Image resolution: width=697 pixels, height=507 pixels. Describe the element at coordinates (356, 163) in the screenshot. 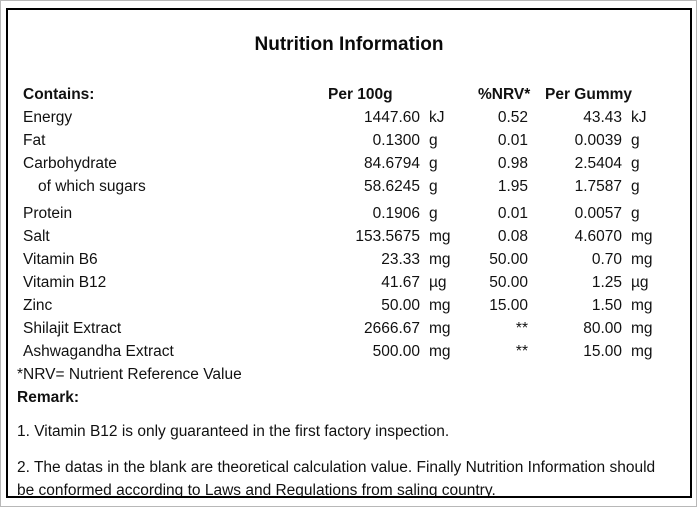

I see `table-row: Carbohydrate 84.6794 g 0.98 2.5404 g` at that location.